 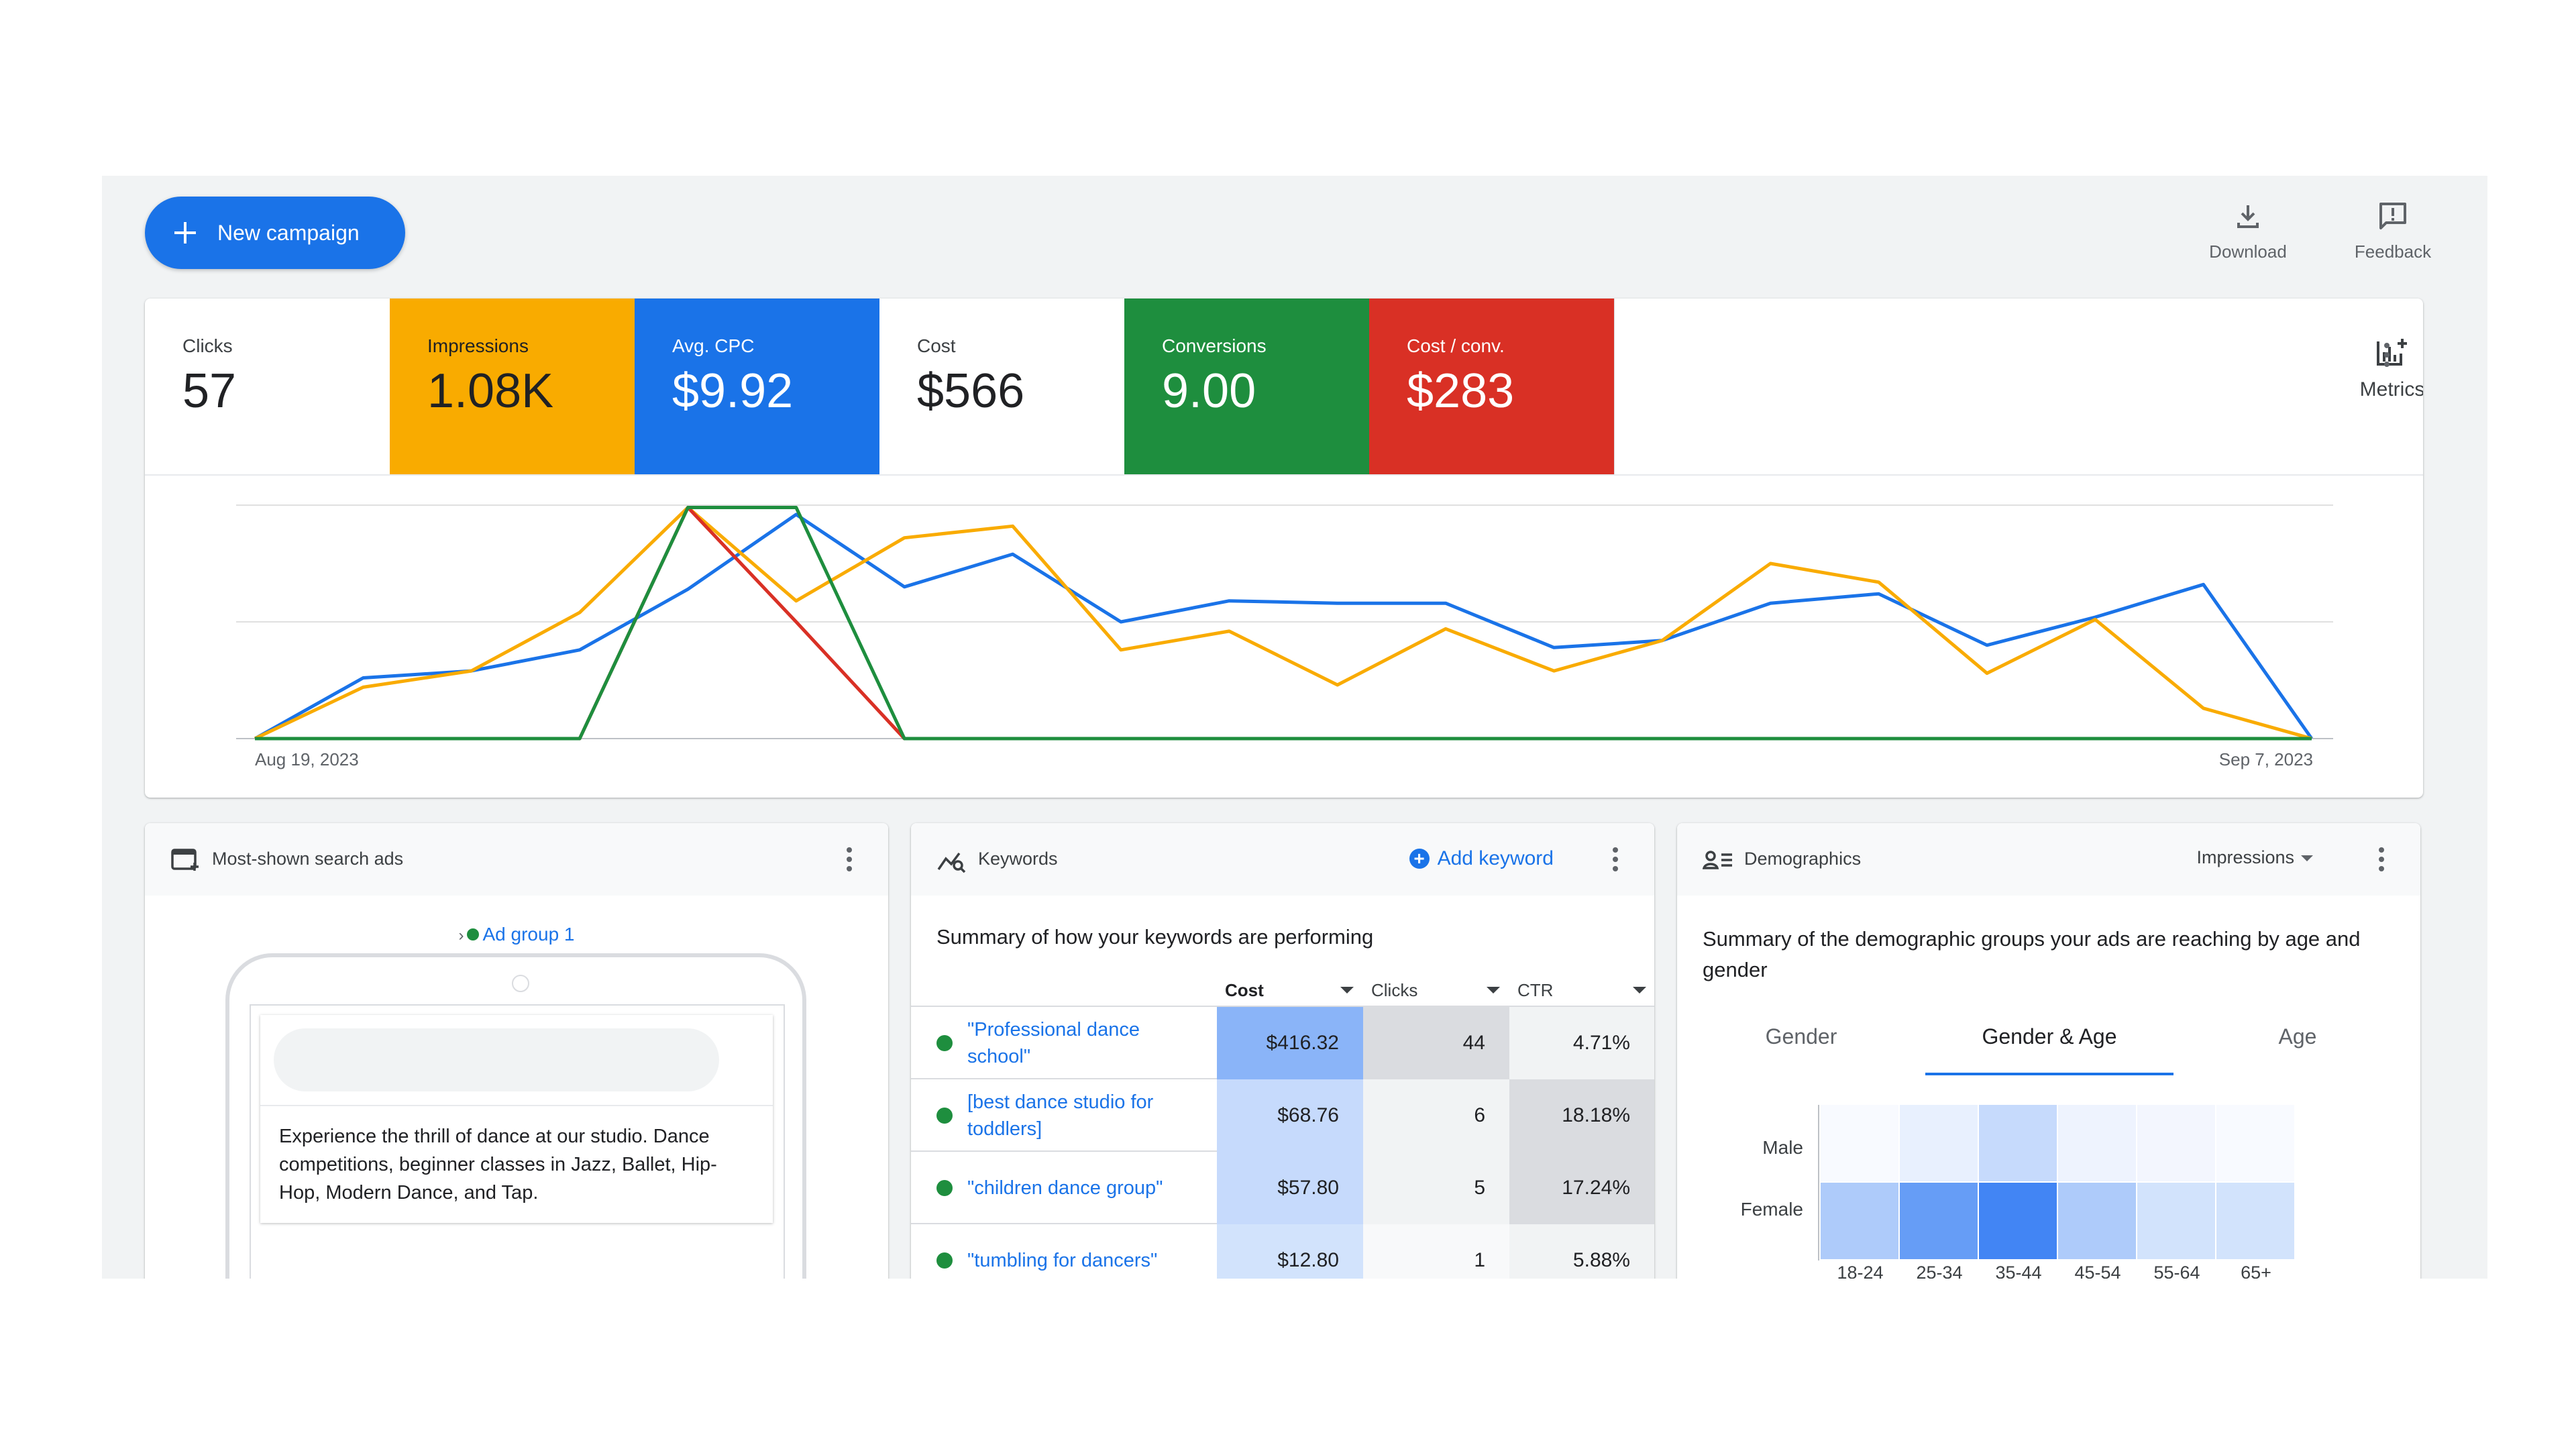 What do you see at coordinates (1284, 475) in the screenshot?
I see `scorecard-rule` at bounding box center [1284, 475].